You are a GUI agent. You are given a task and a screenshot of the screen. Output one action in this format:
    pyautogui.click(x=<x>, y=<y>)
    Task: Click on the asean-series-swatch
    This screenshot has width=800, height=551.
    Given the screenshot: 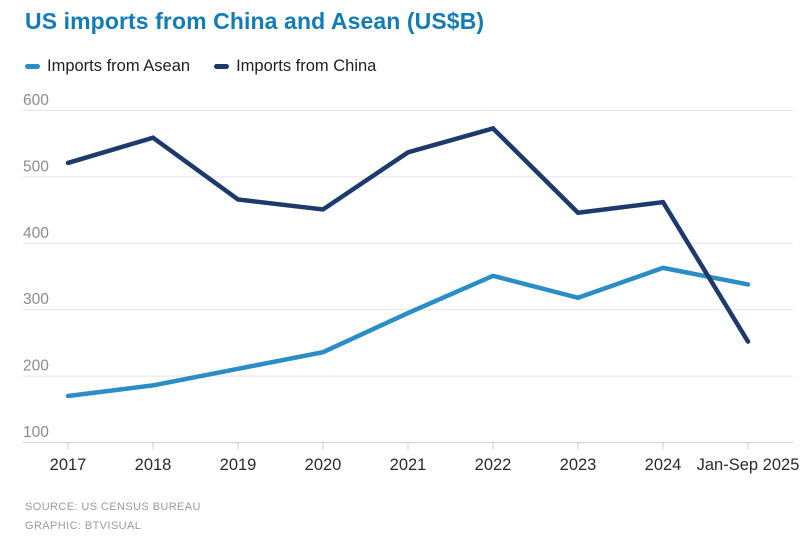 What is the action you would take?
    pyautogui.click(x=32, y=66)
    